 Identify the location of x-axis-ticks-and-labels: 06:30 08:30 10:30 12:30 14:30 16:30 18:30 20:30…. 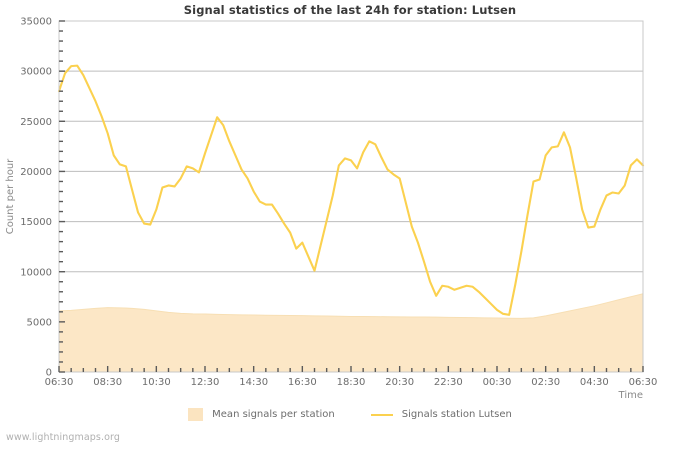
(351, 377).